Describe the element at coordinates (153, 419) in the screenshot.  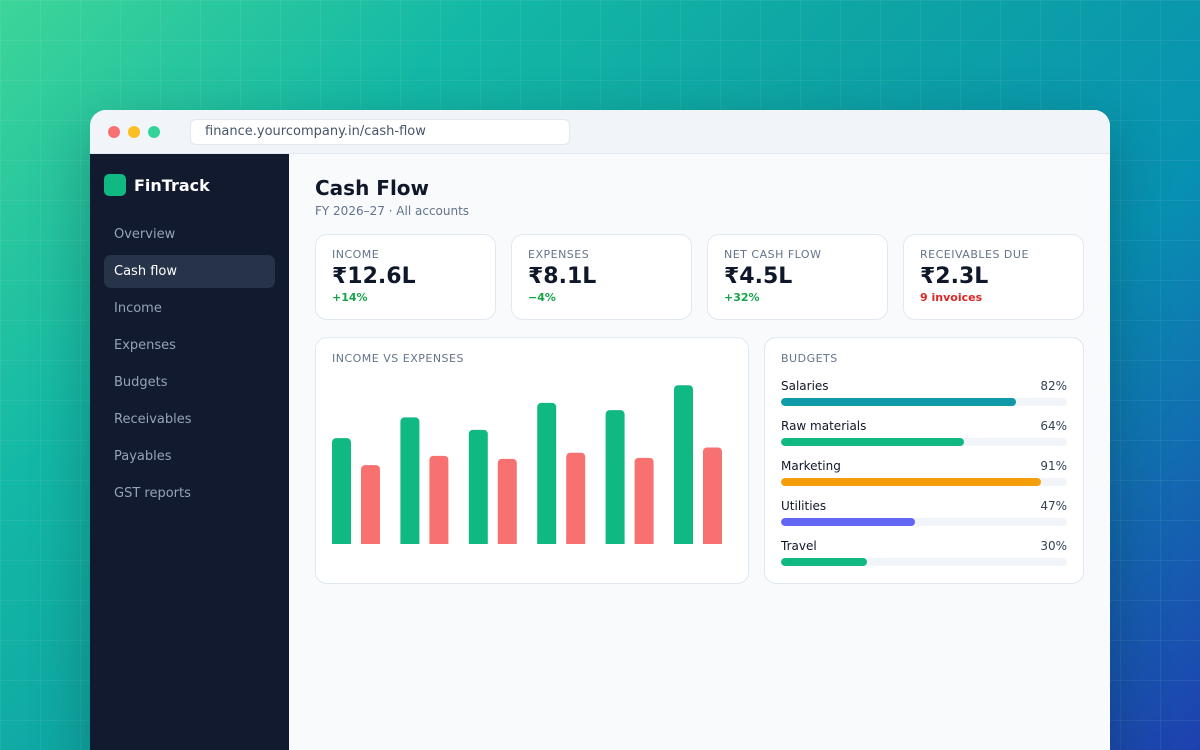
I see `sidebar-item-receivables: Receivables` at that location.